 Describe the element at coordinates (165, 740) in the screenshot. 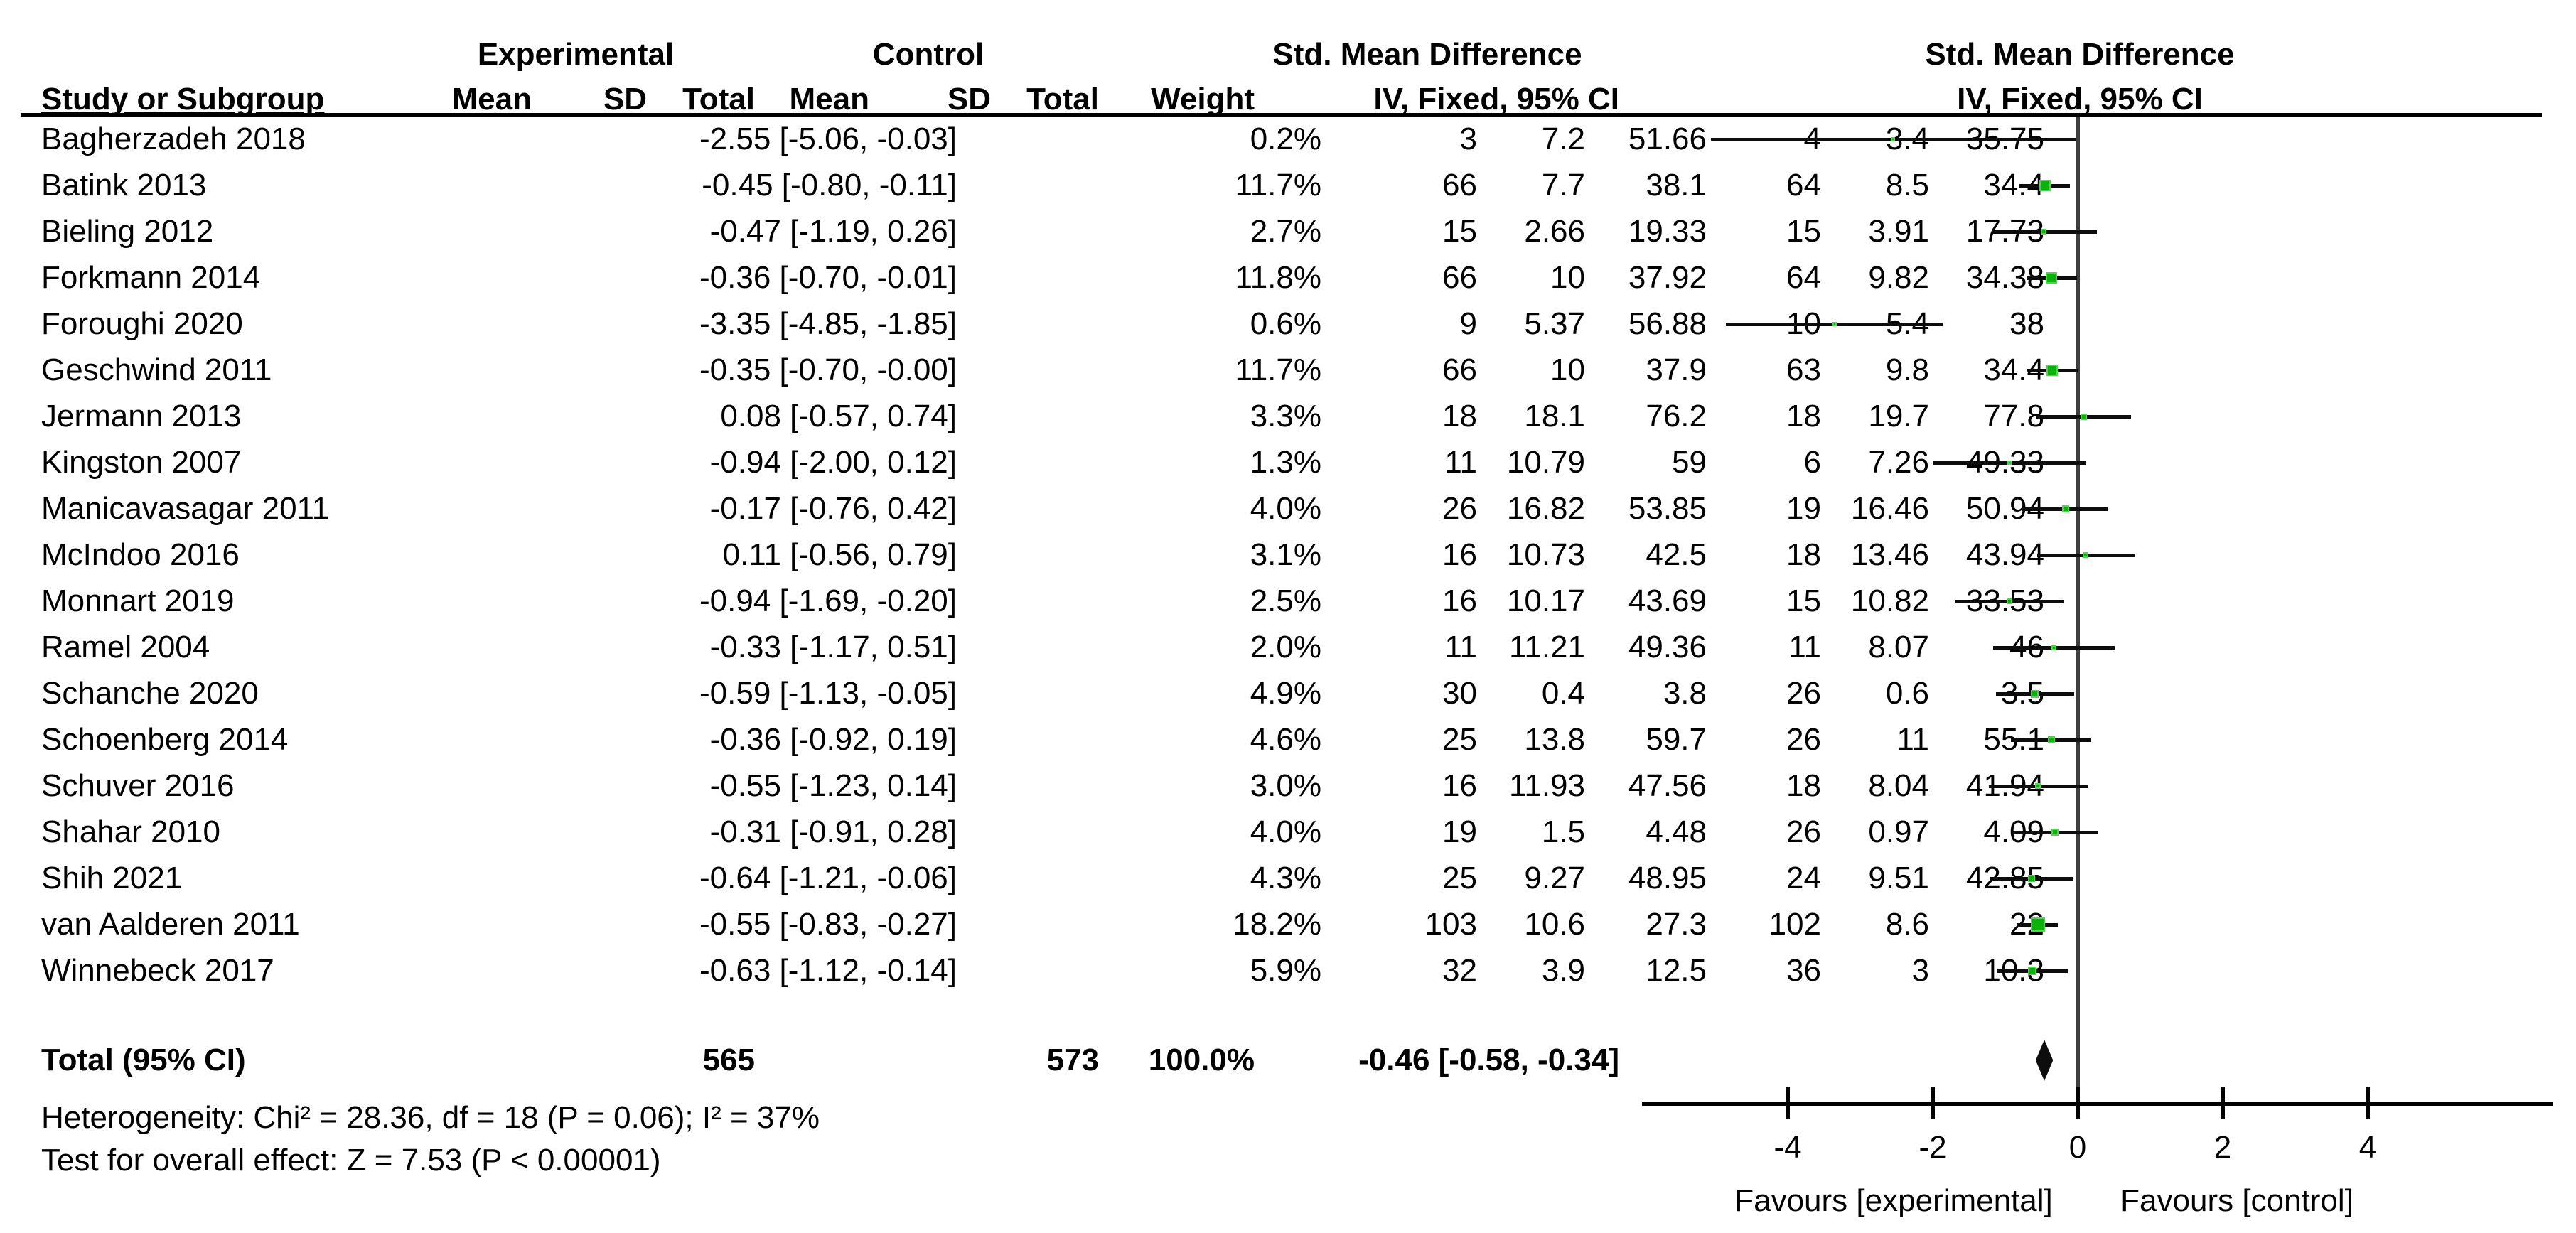

I see `study-name: Schoenberg 2014` at that location.